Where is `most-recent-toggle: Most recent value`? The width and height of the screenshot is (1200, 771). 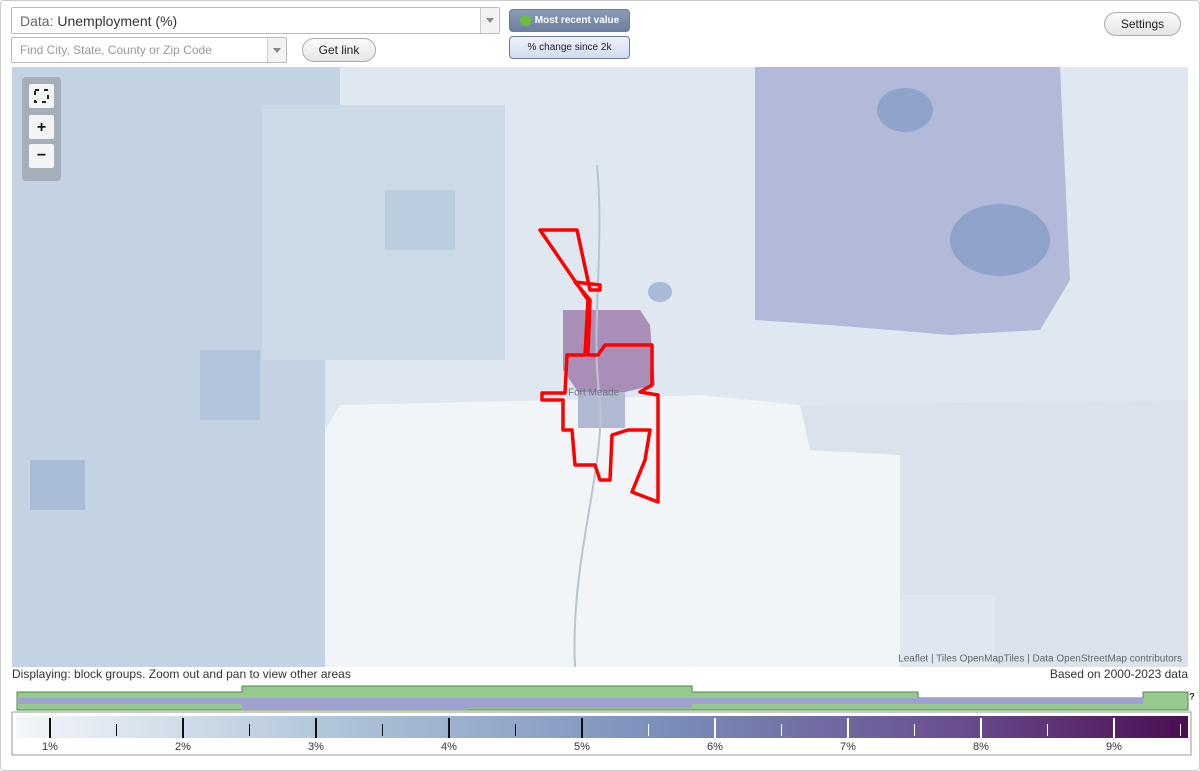 most-recent-toggle: Most recent value is located at coordinates (569, 20).